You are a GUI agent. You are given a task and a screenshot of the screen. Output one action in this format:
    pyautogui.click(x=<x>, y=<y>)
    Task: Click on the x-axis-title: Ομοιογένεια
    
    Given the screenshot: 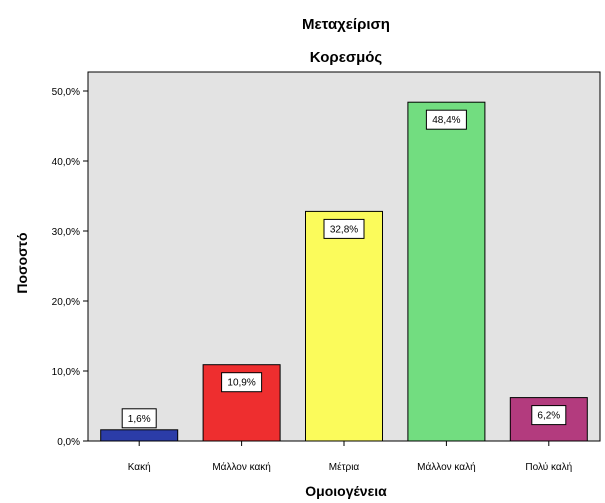 What is the action you would take?
    pyautogui.click(x=346, y=491)
    